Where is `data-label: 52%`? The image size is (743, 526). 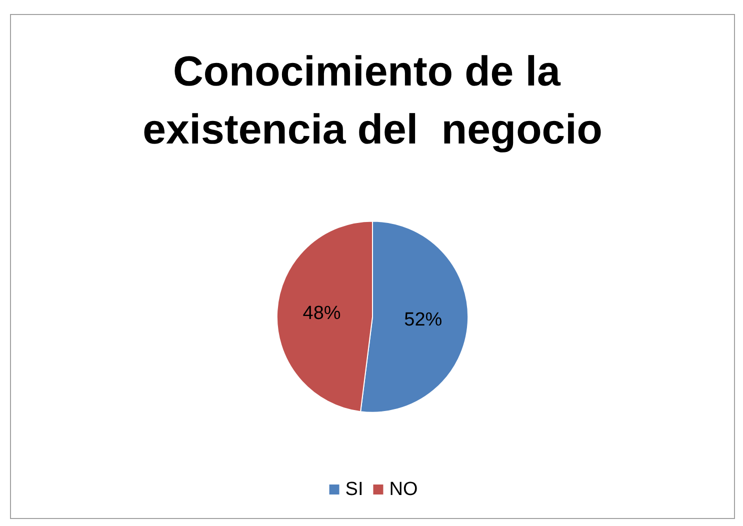 data-label: 52% is located at coordinates (423, 319).